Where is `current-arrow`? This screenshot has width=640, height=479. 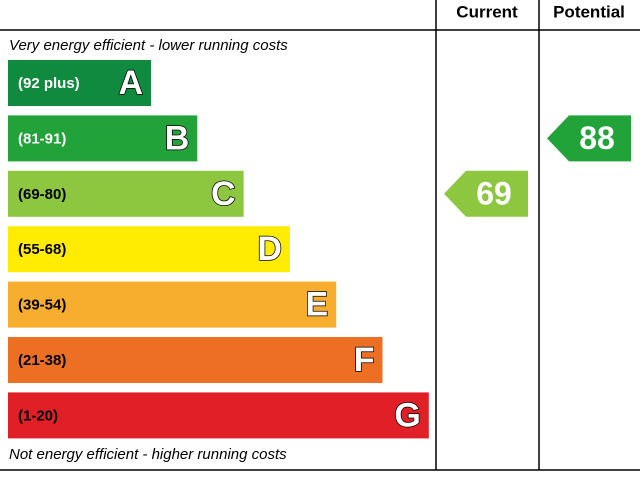
current-arrow is located at coordinates (486, 193).